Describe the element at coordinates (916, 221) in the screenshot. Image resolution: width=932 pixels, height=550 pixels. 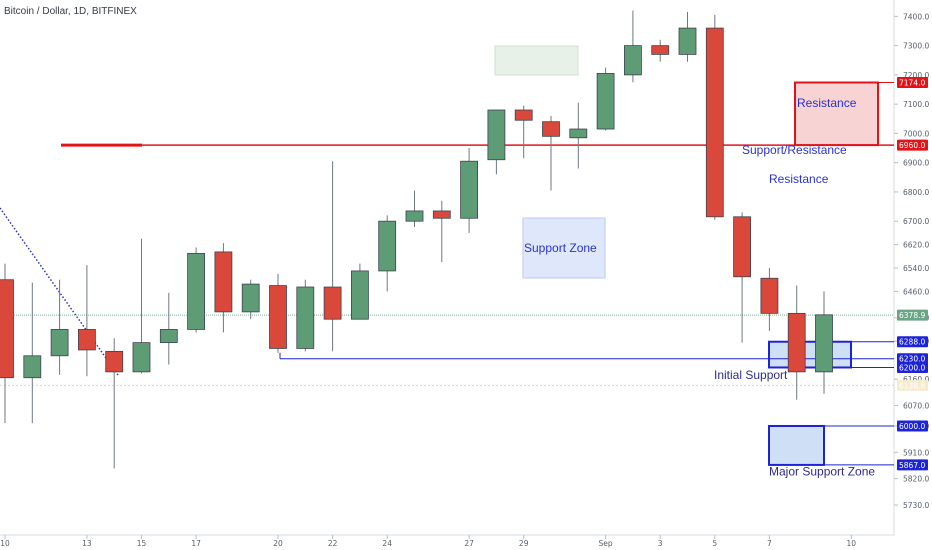
I see `y-tick-label: 6700.0` at that location.